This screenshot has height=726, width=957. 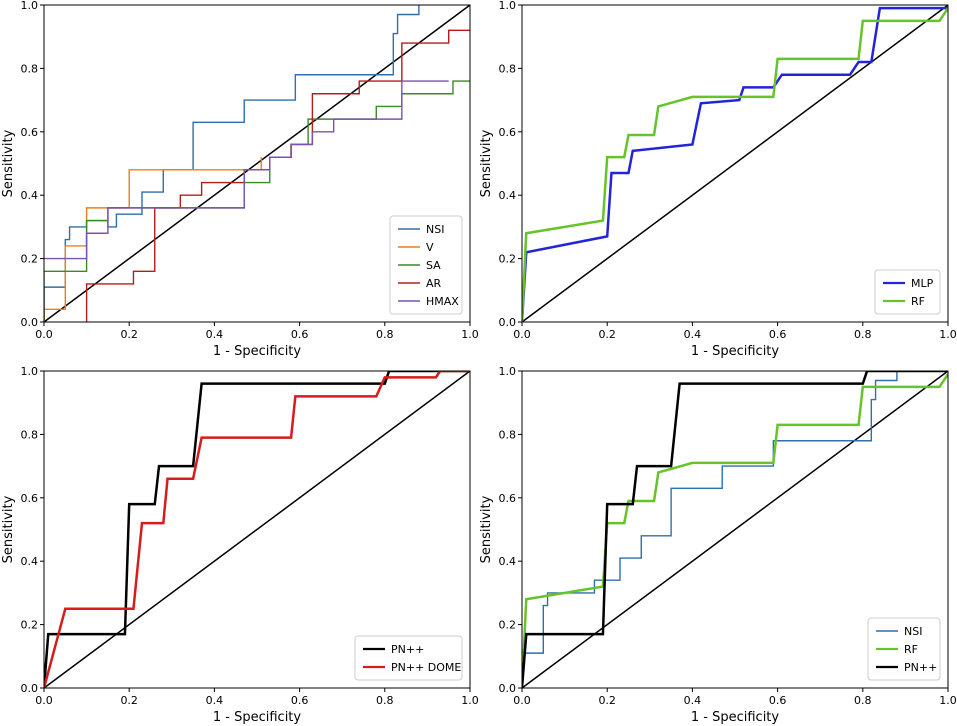 I want to click on legend-entry: PN++ DOME, so click(x=426, y=667).